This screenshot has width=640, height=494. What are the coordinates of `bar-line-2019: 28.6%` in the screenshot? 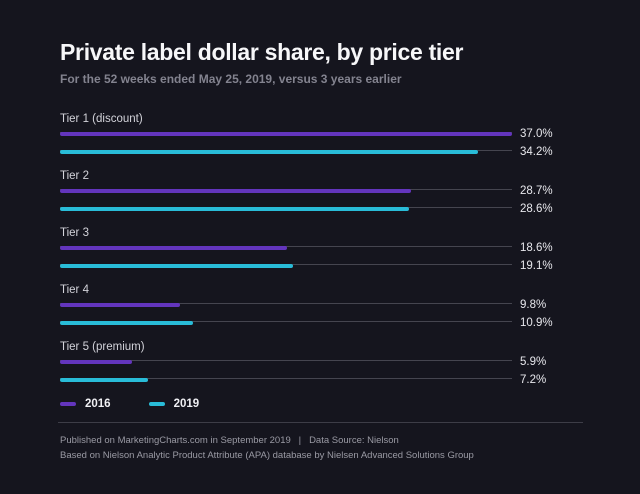 It's located at (320, 208).